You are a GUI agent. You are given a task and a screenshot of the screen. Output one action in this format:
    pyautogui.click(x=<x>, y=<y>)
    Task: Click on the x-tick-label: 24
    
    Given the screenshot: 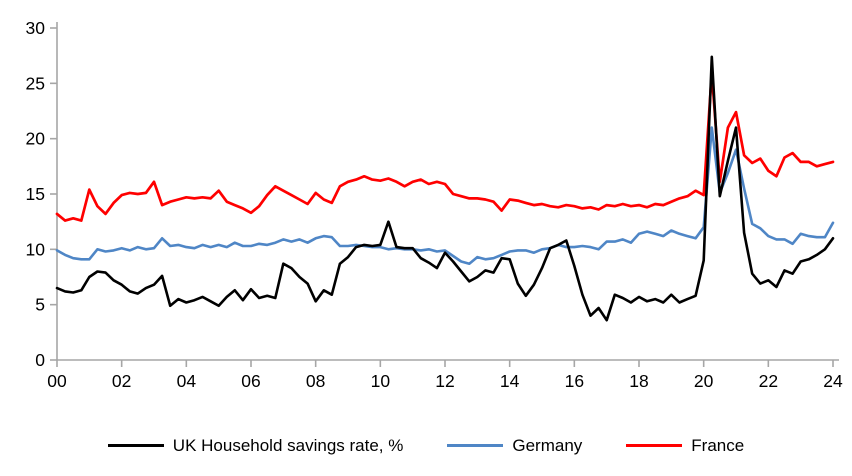 What is the action you would take?
    pyautogui.click(x=833, y=381)
    